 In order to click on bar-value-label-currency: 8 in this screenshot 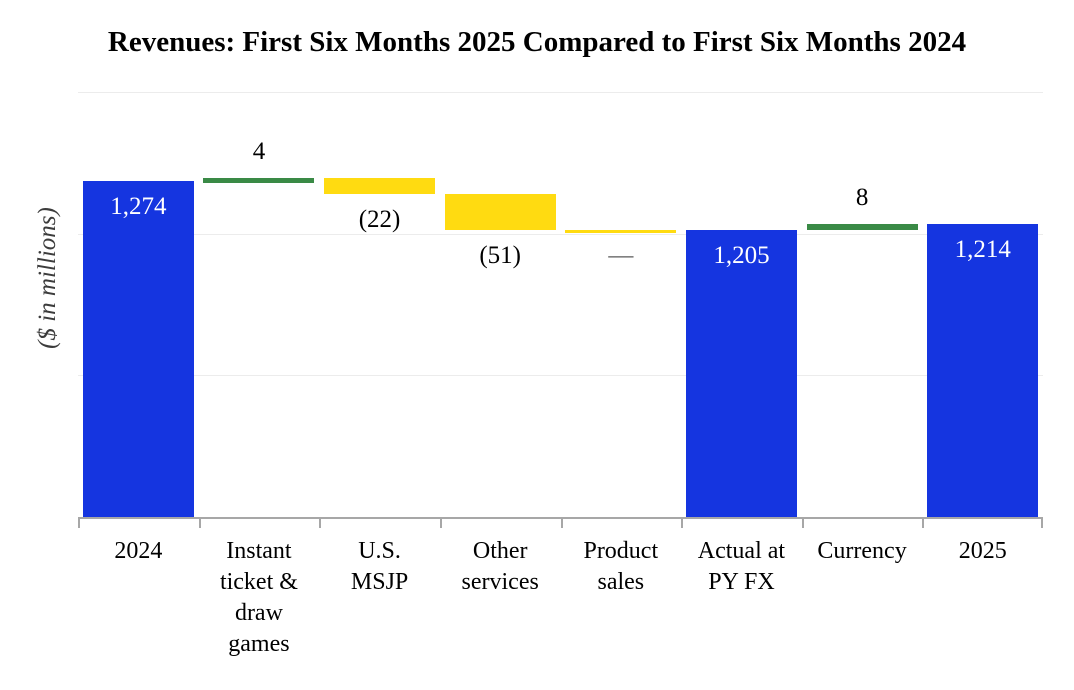, I will do `click(862, 198)`.